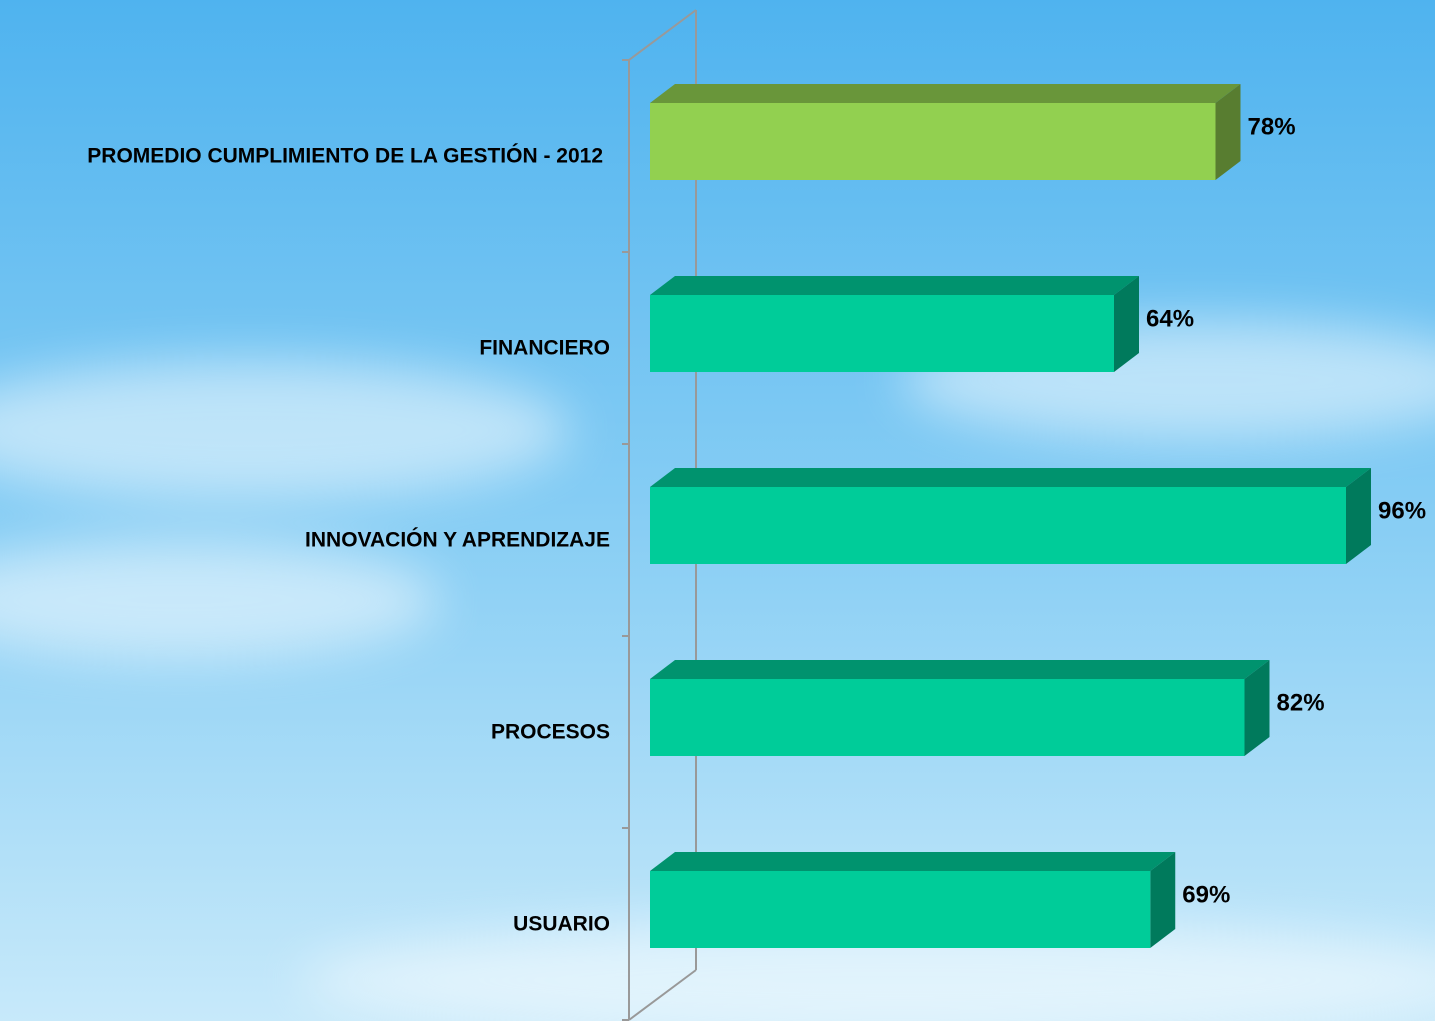  Describe the element at coordinates (544, 348) in the screenshot. I see `category-label: FINANCIERO` at that location.